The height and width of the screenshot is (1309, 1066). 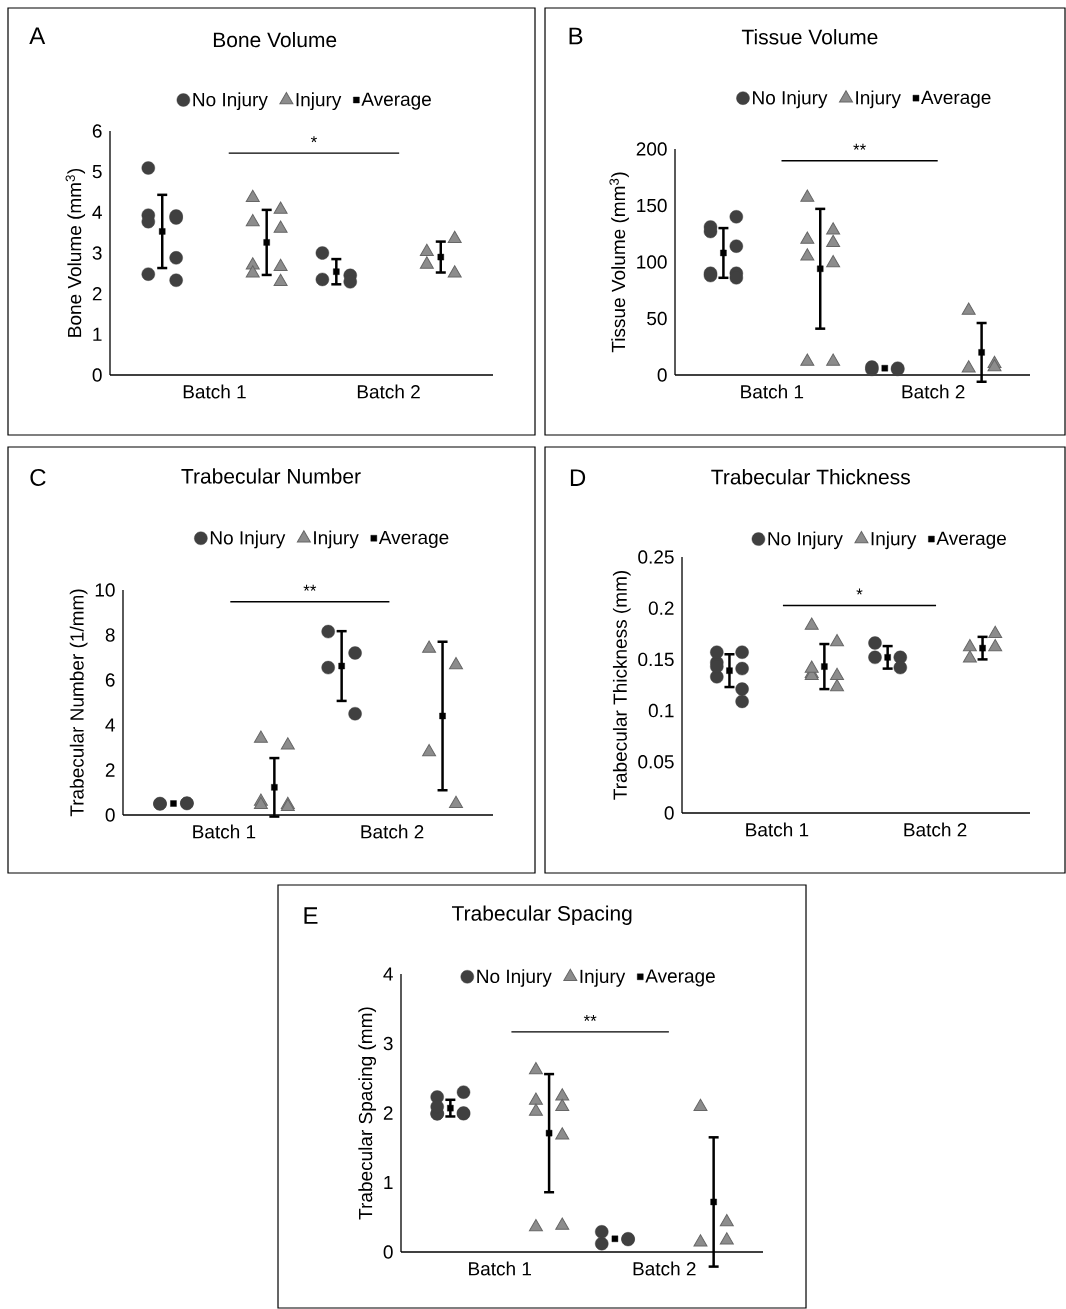 What do you see at coordinates (657, 318) in the screenshot?
I see `y-tick-label: 50` at bounding box center [657, 318].